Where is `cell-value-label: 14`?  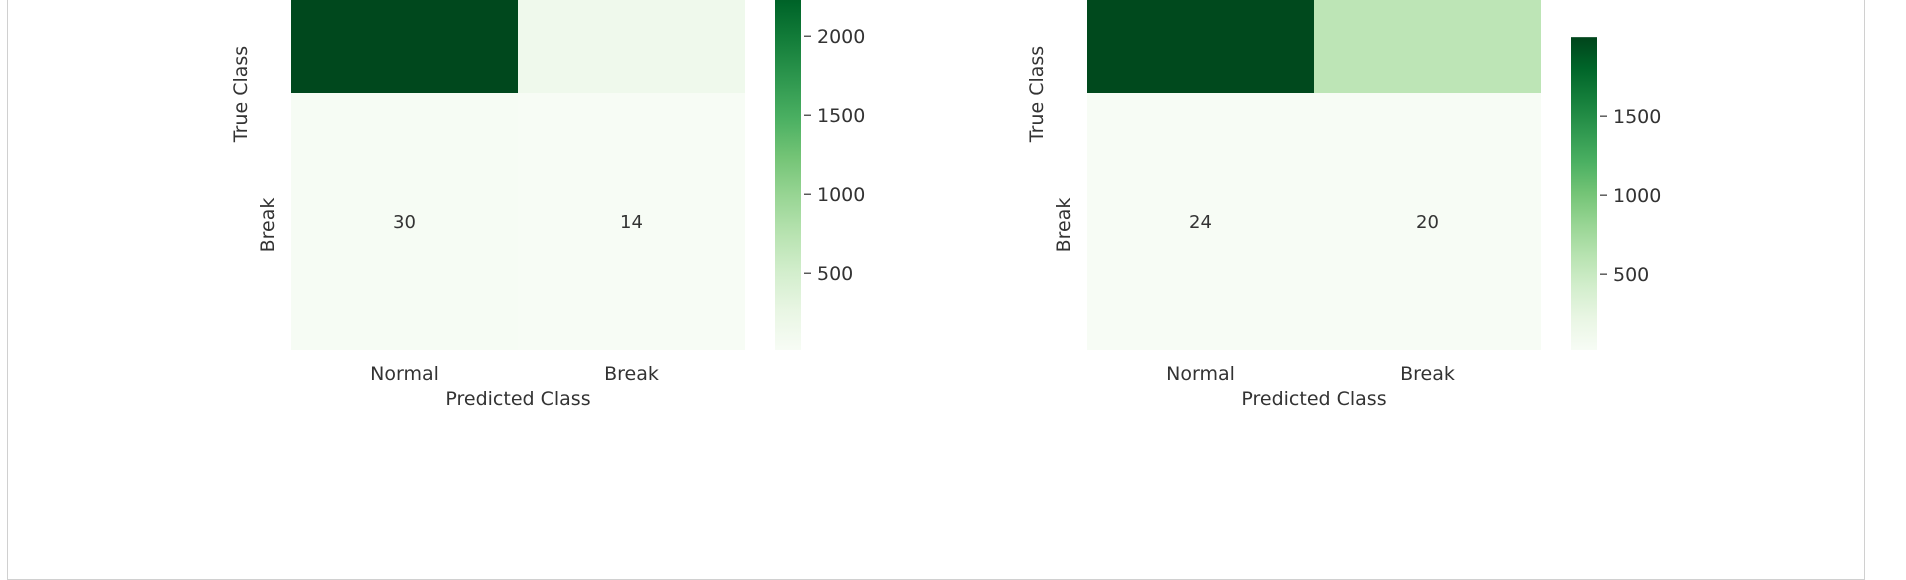 cell-value-label: 14 is located at coordinates (631, 222).